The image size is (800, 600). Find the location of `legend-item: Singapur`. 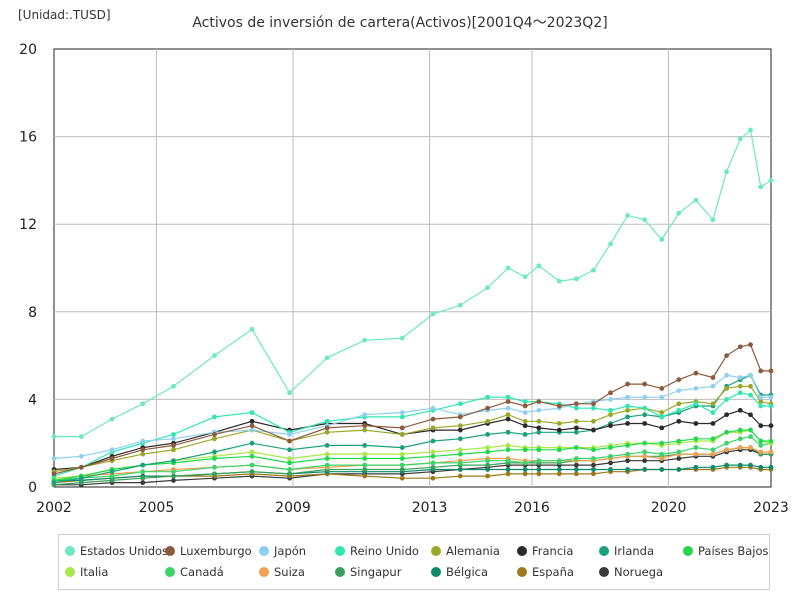

legend-item: Singapur is located at coordinates (368, 572).